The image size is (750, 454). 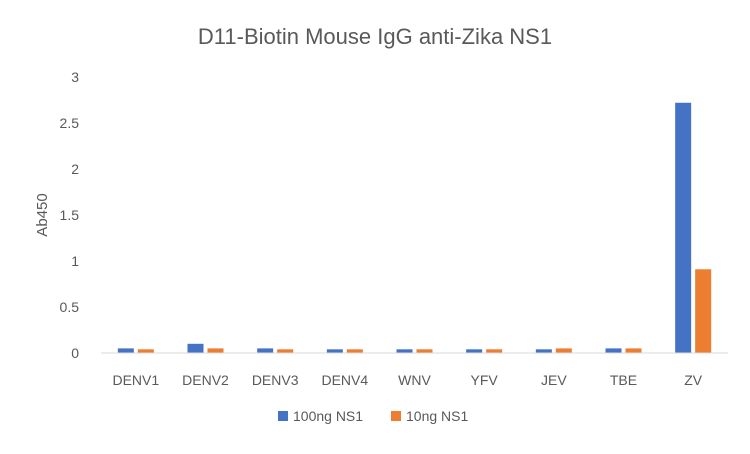 What do you see at coordinates (135, 380) in the screenshot?
I see `x-tick-label: DENV1` at bounding box center [135, 380].